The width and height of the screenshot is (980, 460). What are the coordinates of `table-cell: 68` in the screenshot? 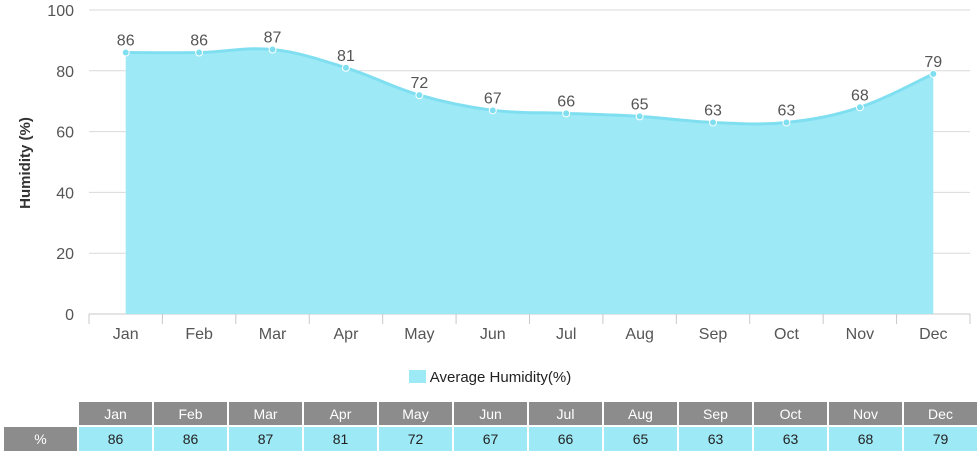 It's located at (865, 438).